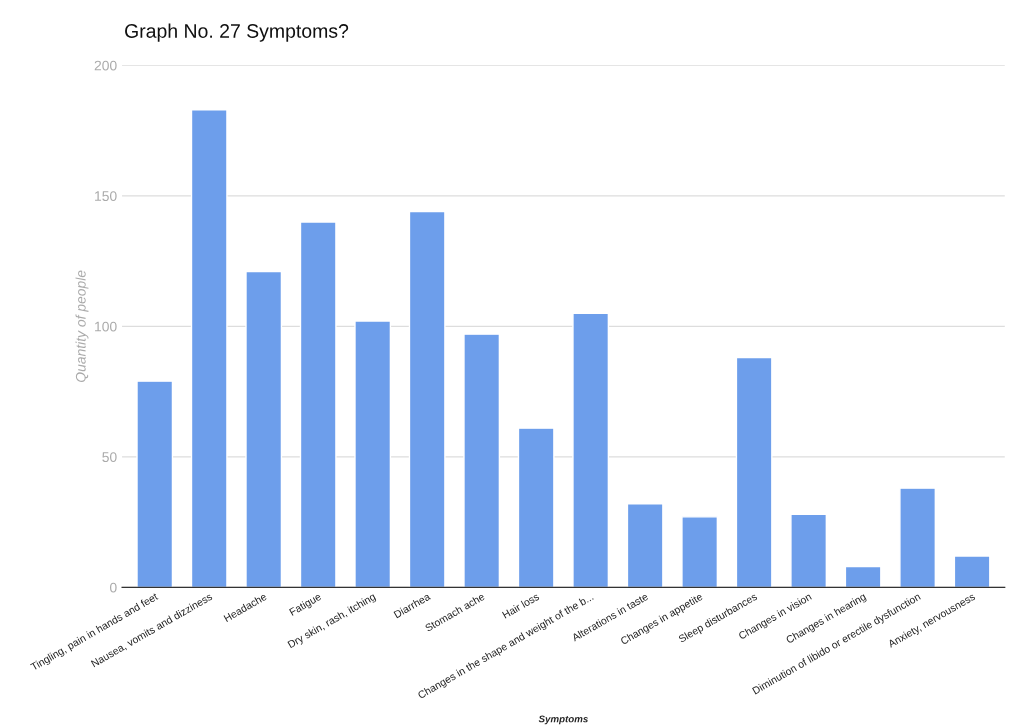 The image size is (1017, 726). What do you see at coordinates (109, 457) in the screenshot?
I see `y-tick-label: 50` at bounding box center [109, 457].